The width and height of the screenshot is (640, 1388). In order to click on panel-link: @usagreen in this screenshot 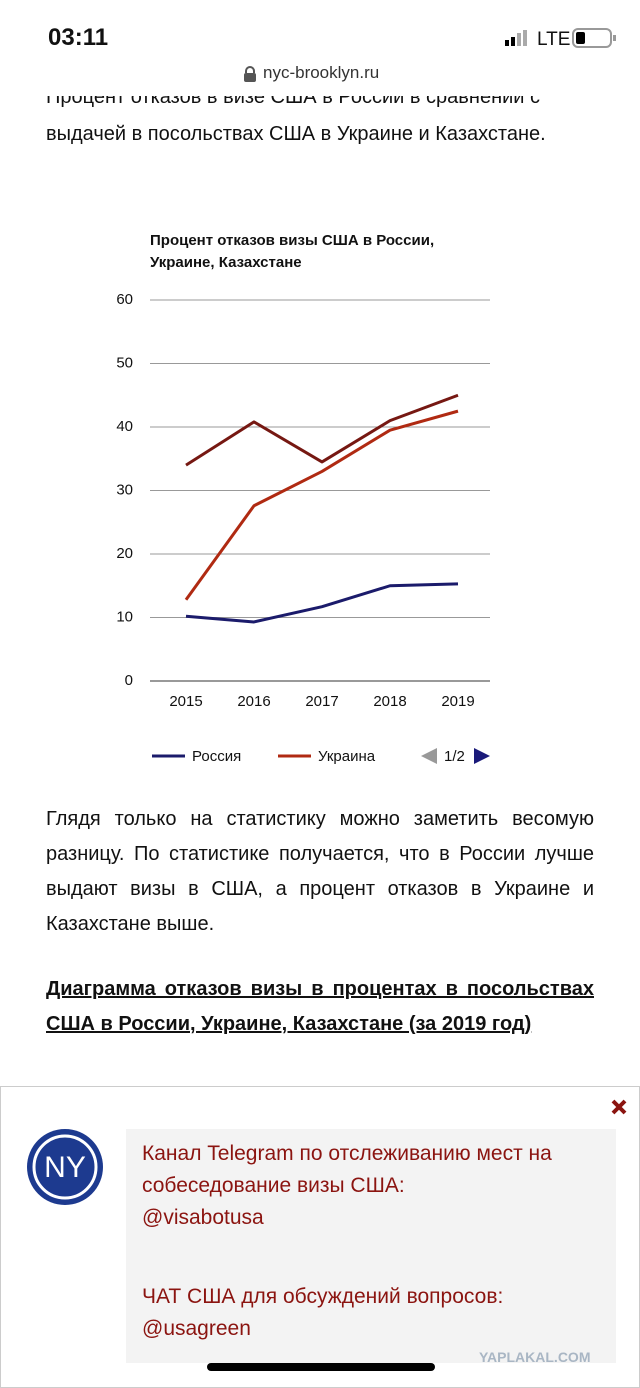, I will do `click(196, 1328)`.